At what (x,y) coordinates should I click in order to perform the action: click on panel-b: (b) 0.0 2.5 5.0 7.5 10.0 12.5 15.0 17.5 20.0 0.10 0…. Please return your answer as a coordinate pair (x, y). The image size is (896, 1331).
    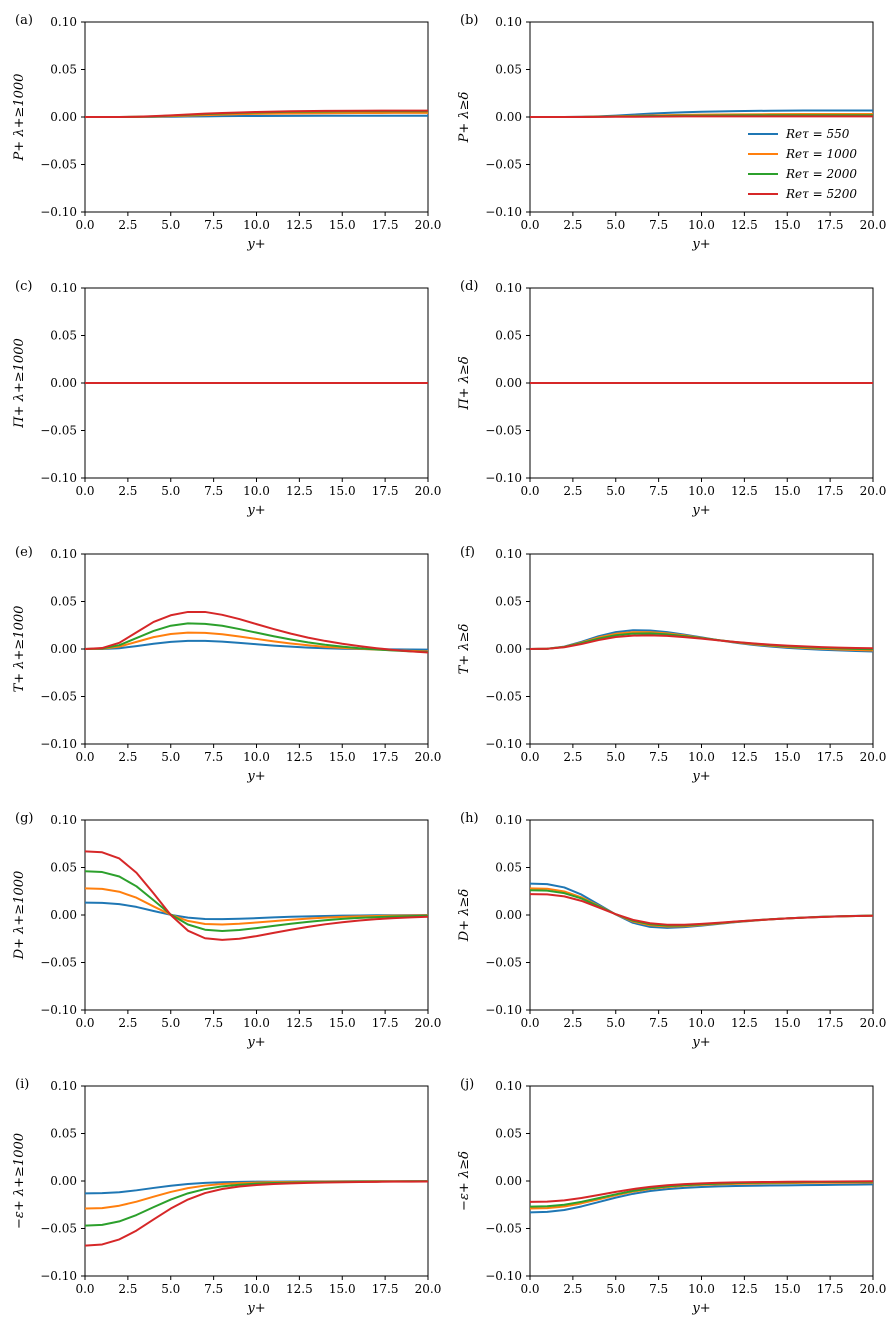
    Looking at the image, I should click on (671, 132).